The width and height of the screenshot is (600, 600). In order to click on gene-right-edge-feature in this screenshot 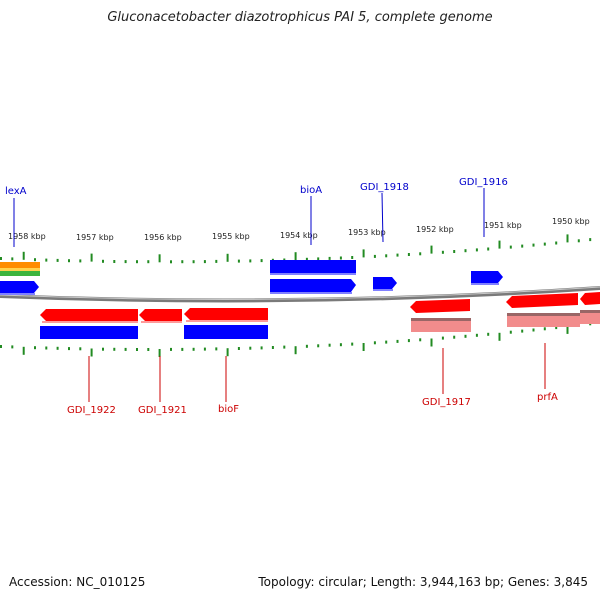, I will do `click(590, 298)`.